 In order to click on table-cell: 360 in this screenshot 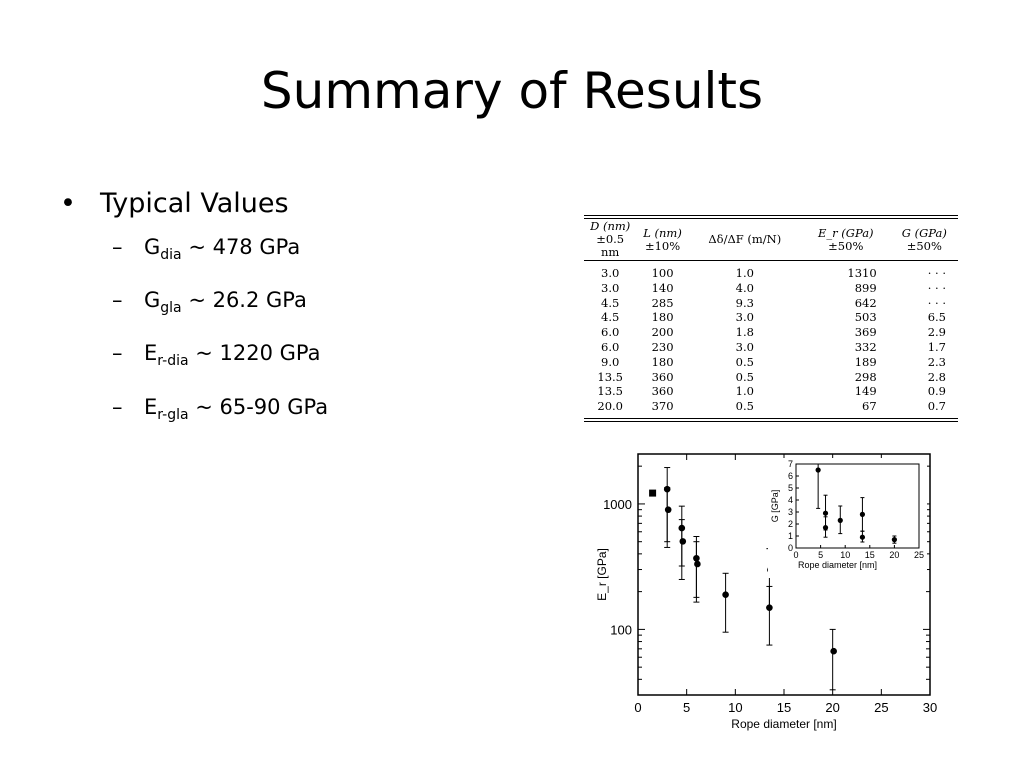, I will do `click(662, 376)`.